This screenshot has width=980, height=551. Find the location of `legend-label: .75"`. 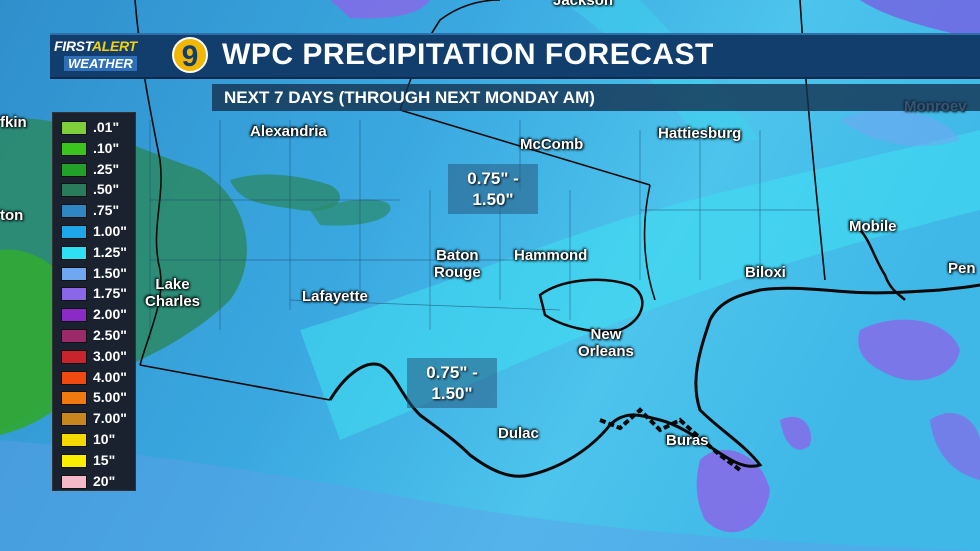

legend-label: .75" is located at coordinates (106, 210).